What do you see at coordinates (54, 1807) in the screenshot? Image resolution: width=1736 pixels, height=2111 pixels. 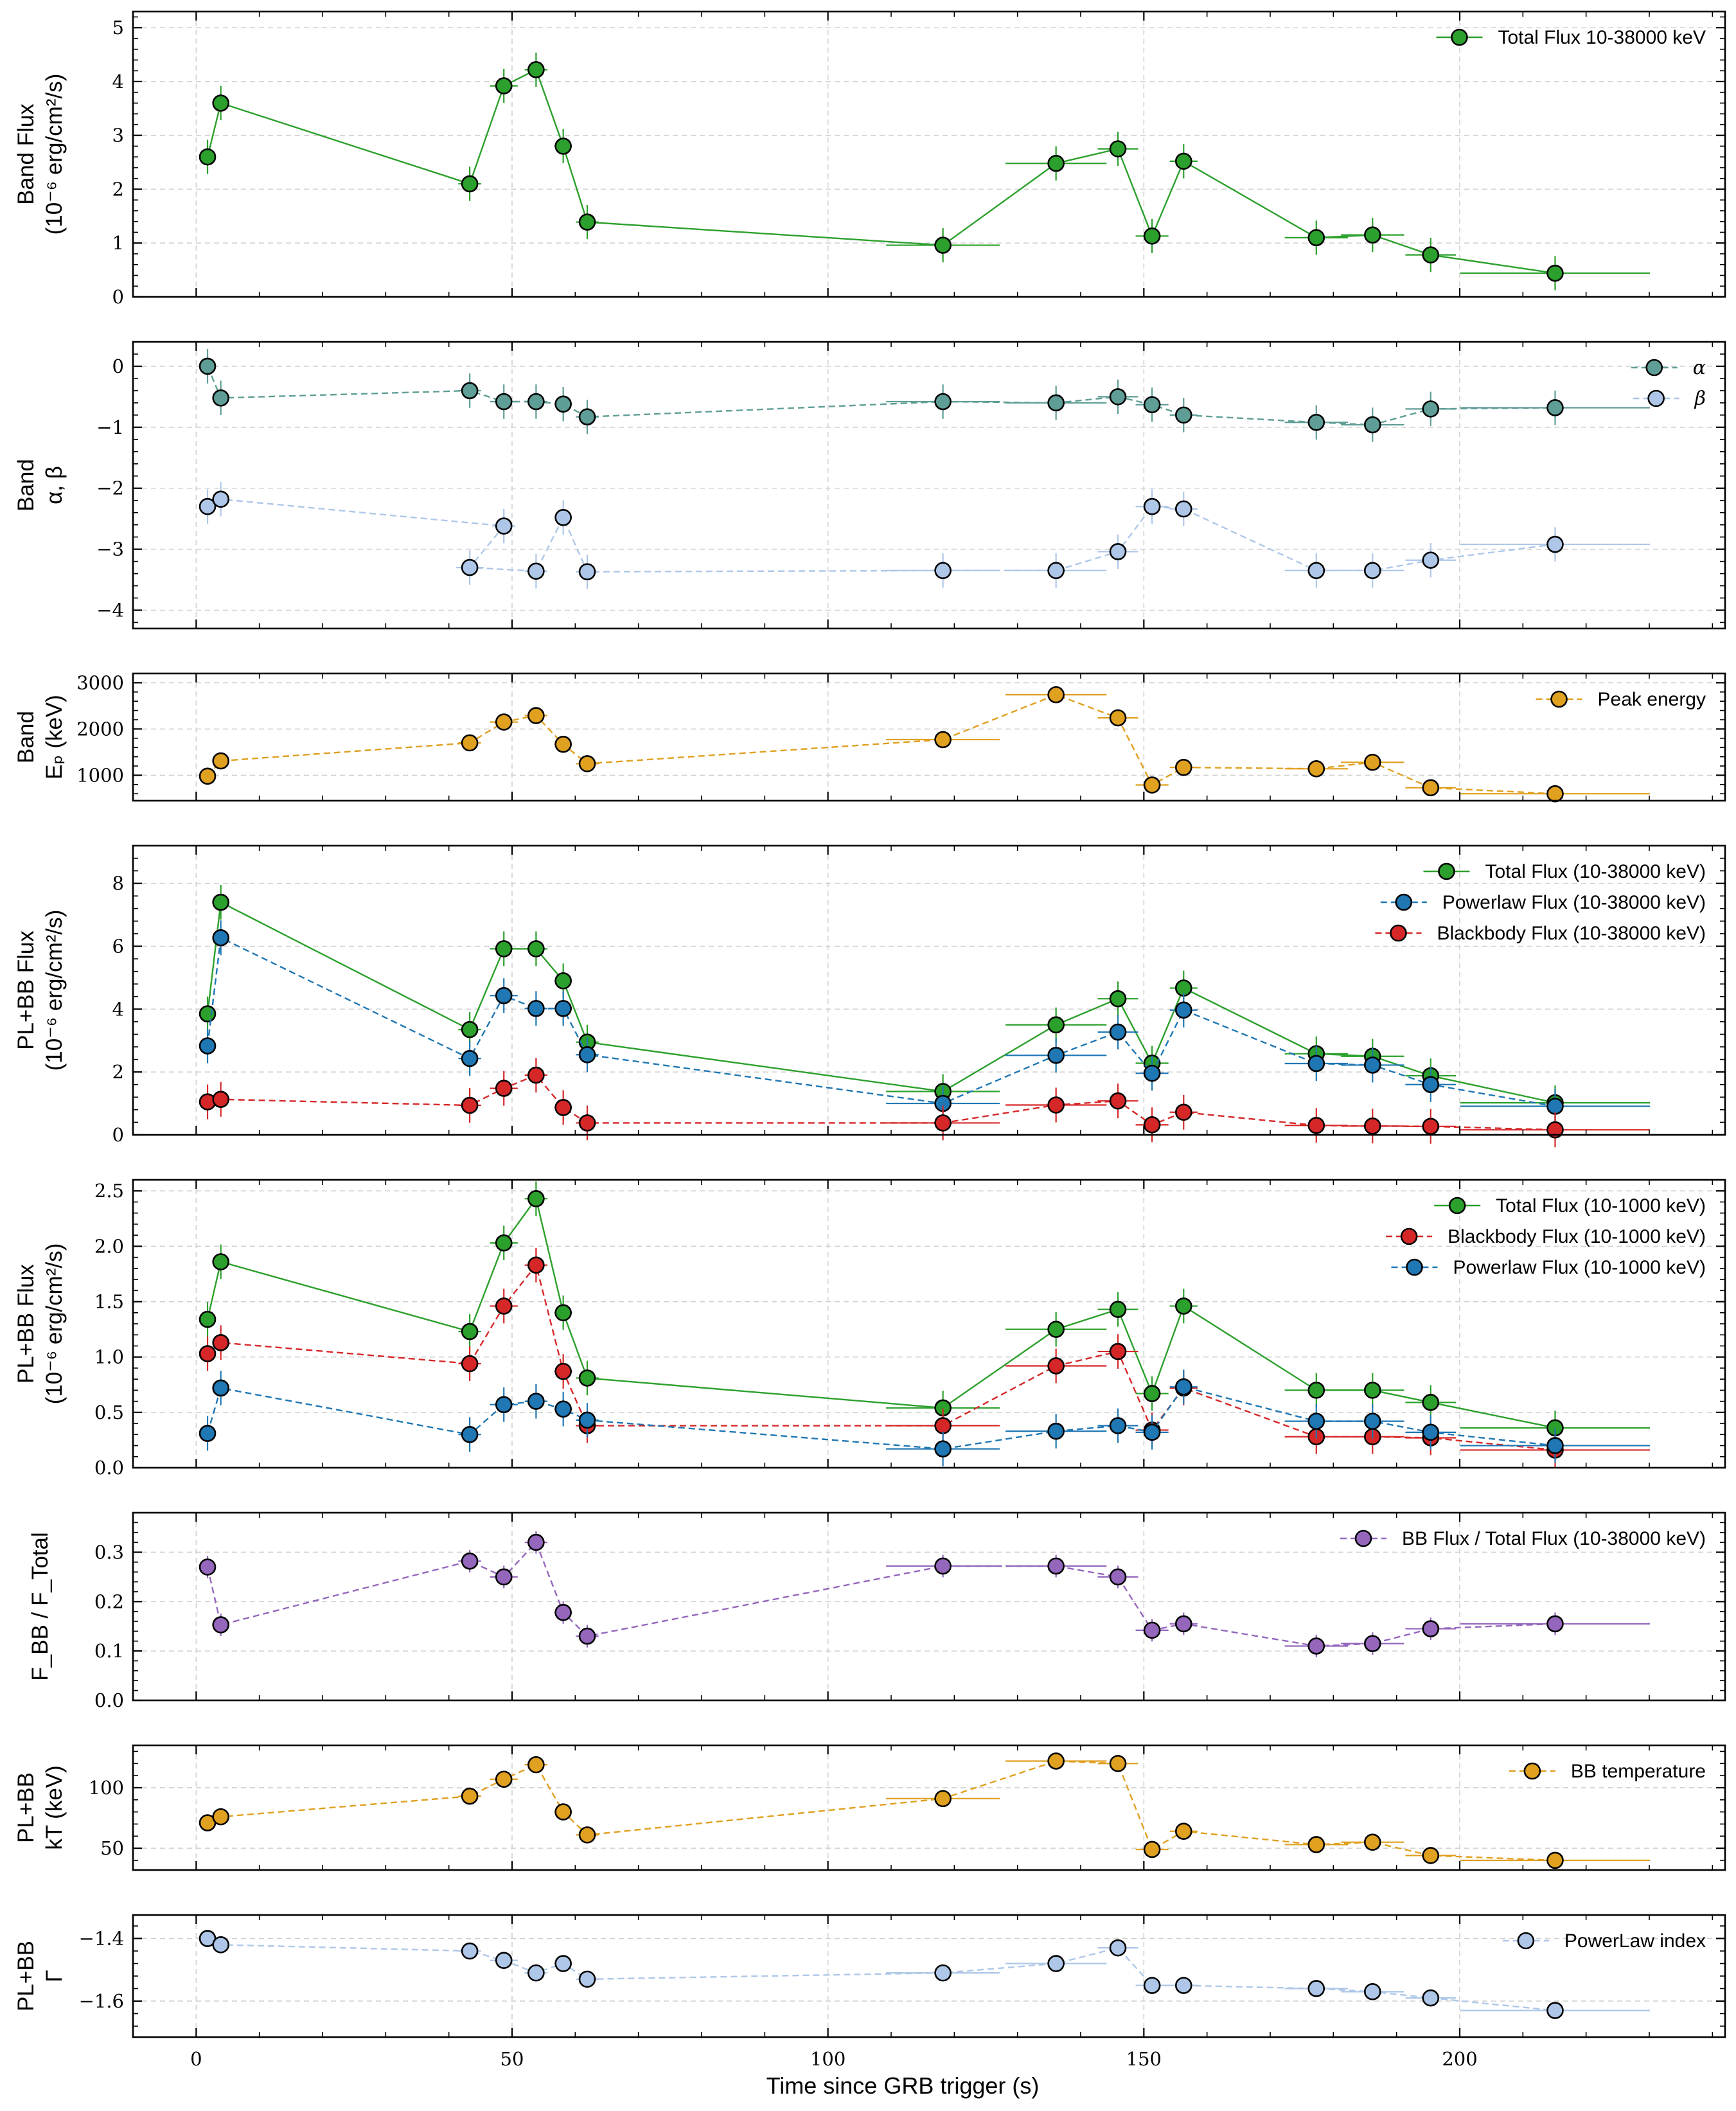 I see `y-axis-label: kT (keV)` at bounding box center [54, 1807].